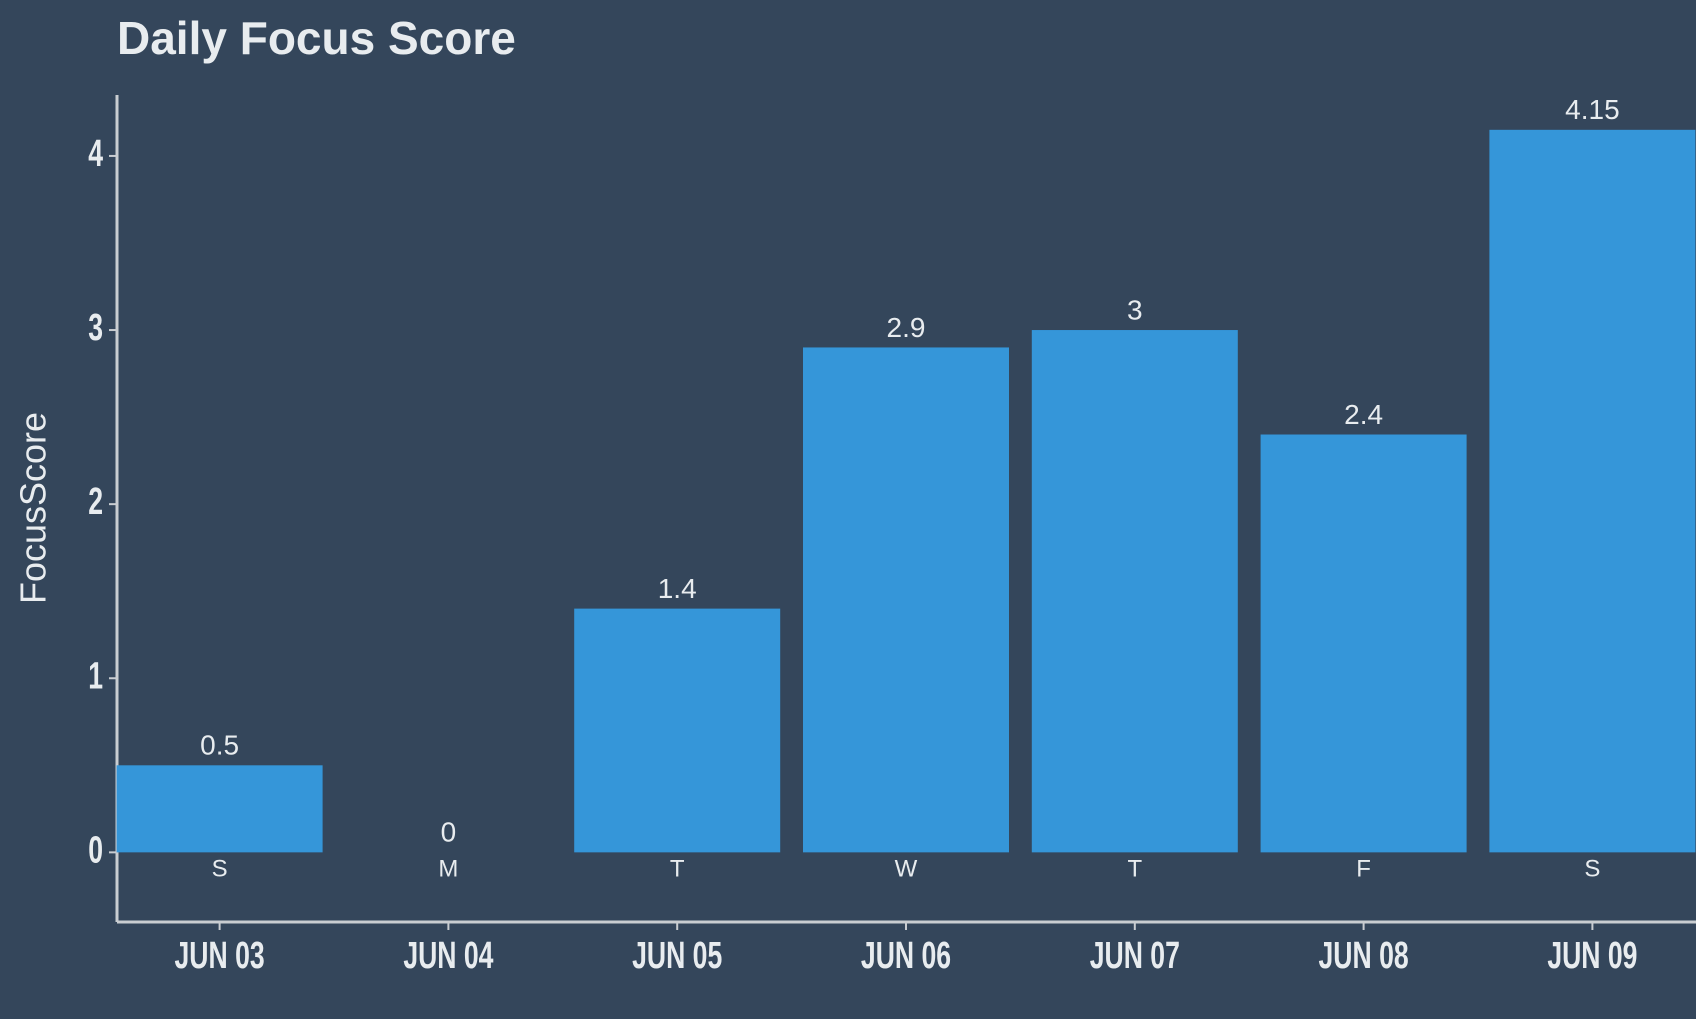  What do you see at coordinates (95, 675) in the screenshot?
I see `y-tick-label: 1` at bounding box center [95, 675].